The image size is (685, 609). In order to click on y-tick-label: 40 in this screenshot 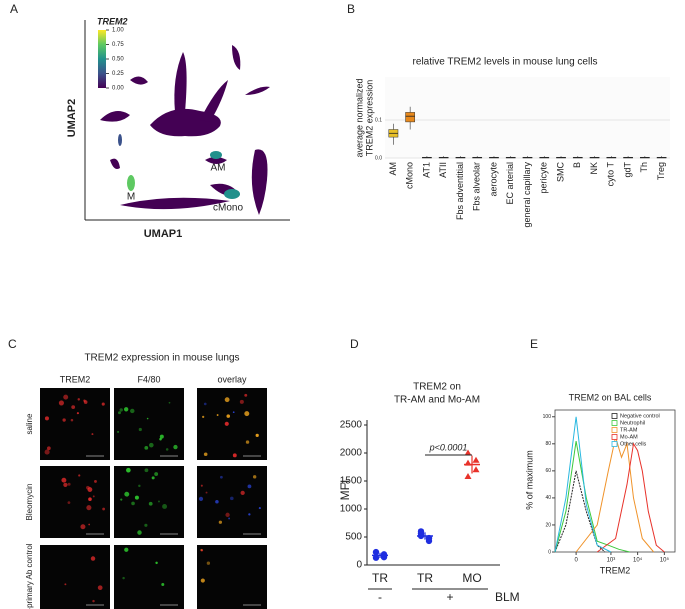, I will do `click(548, 498)`.